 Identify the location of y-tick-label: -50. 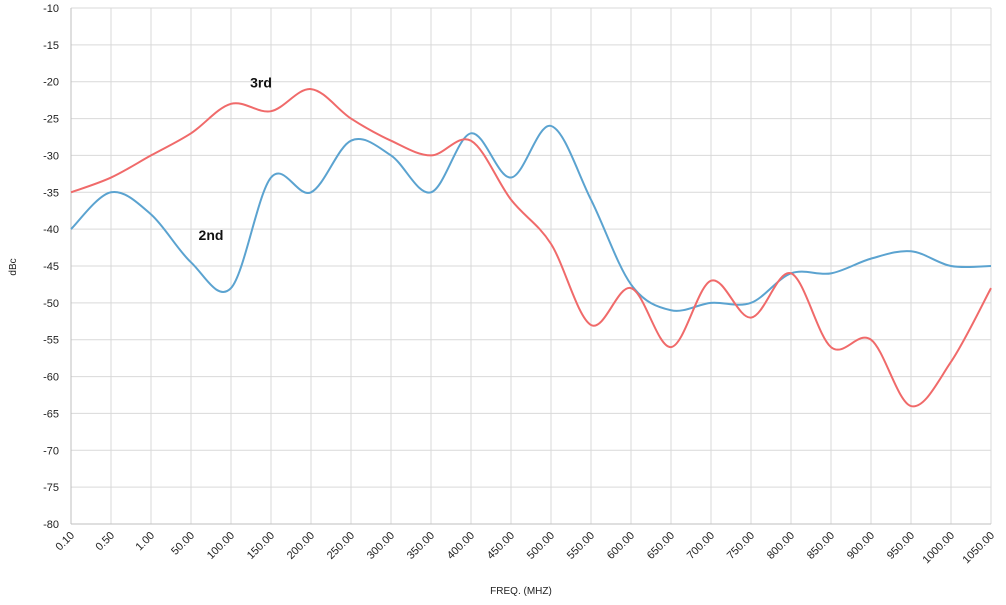
(51, 304).